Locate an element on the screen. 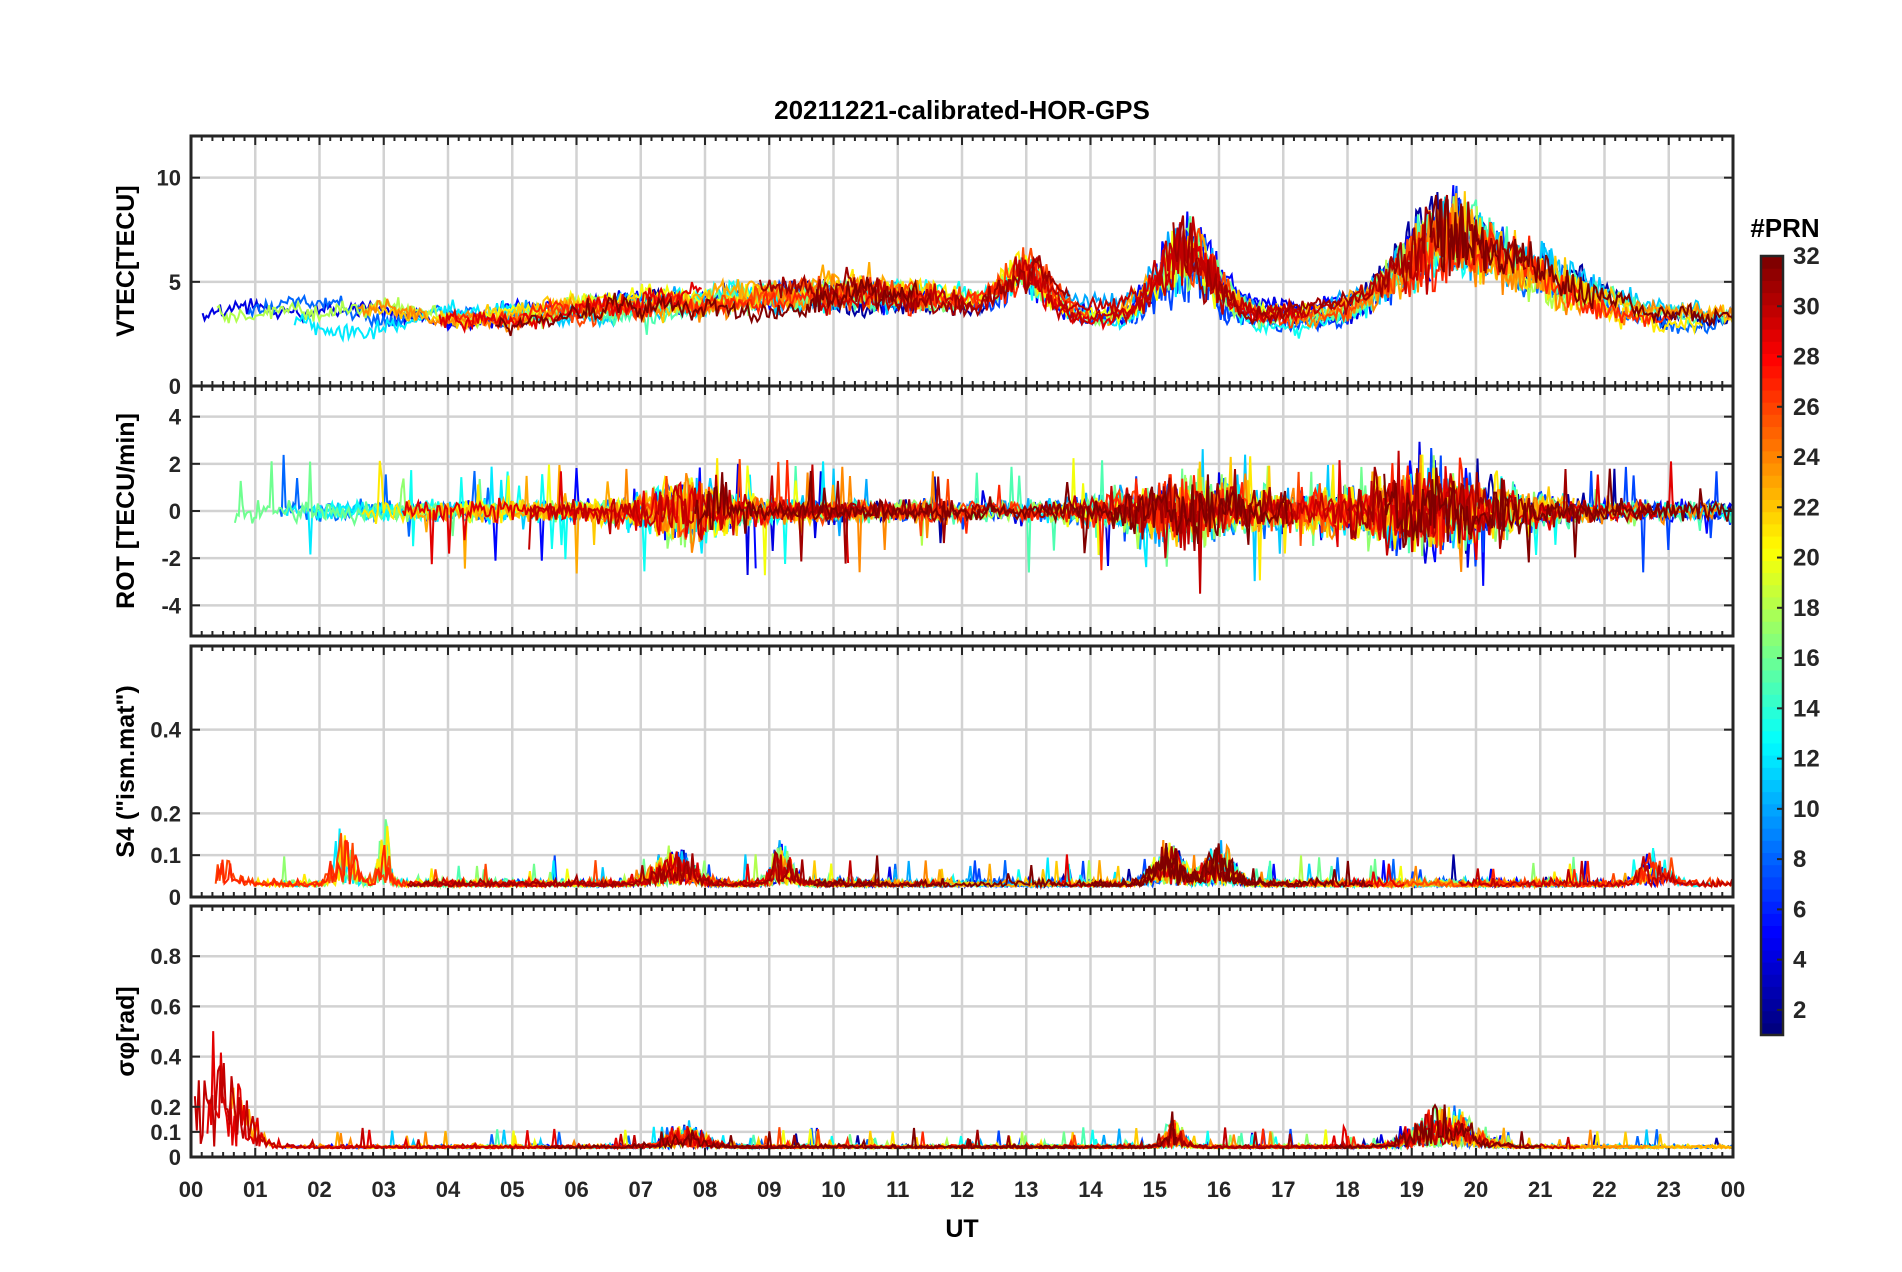 The width and height of the screenshot is (1902, 1272). colorbar-tick-label: 14 is located at coordinates (1806, 708).